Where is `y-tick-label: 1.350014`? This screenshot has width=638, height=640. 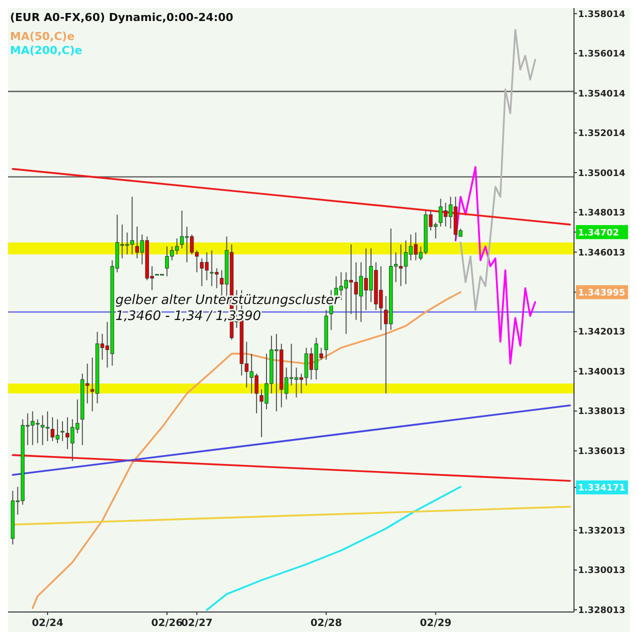 y-tick-label: 1.350014 is located at coordinates (602, 173).